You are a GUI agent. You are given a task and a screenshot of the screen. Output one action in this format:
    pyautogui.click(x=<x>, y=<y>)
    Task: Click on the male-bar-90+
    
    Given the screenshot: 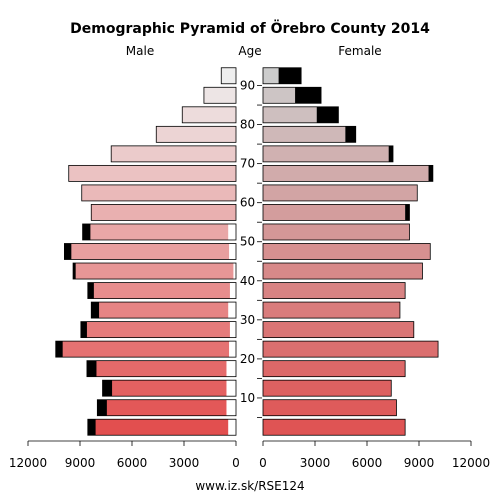 What is the action you would take?
    pyautogui.click(x=228, y=75)
    